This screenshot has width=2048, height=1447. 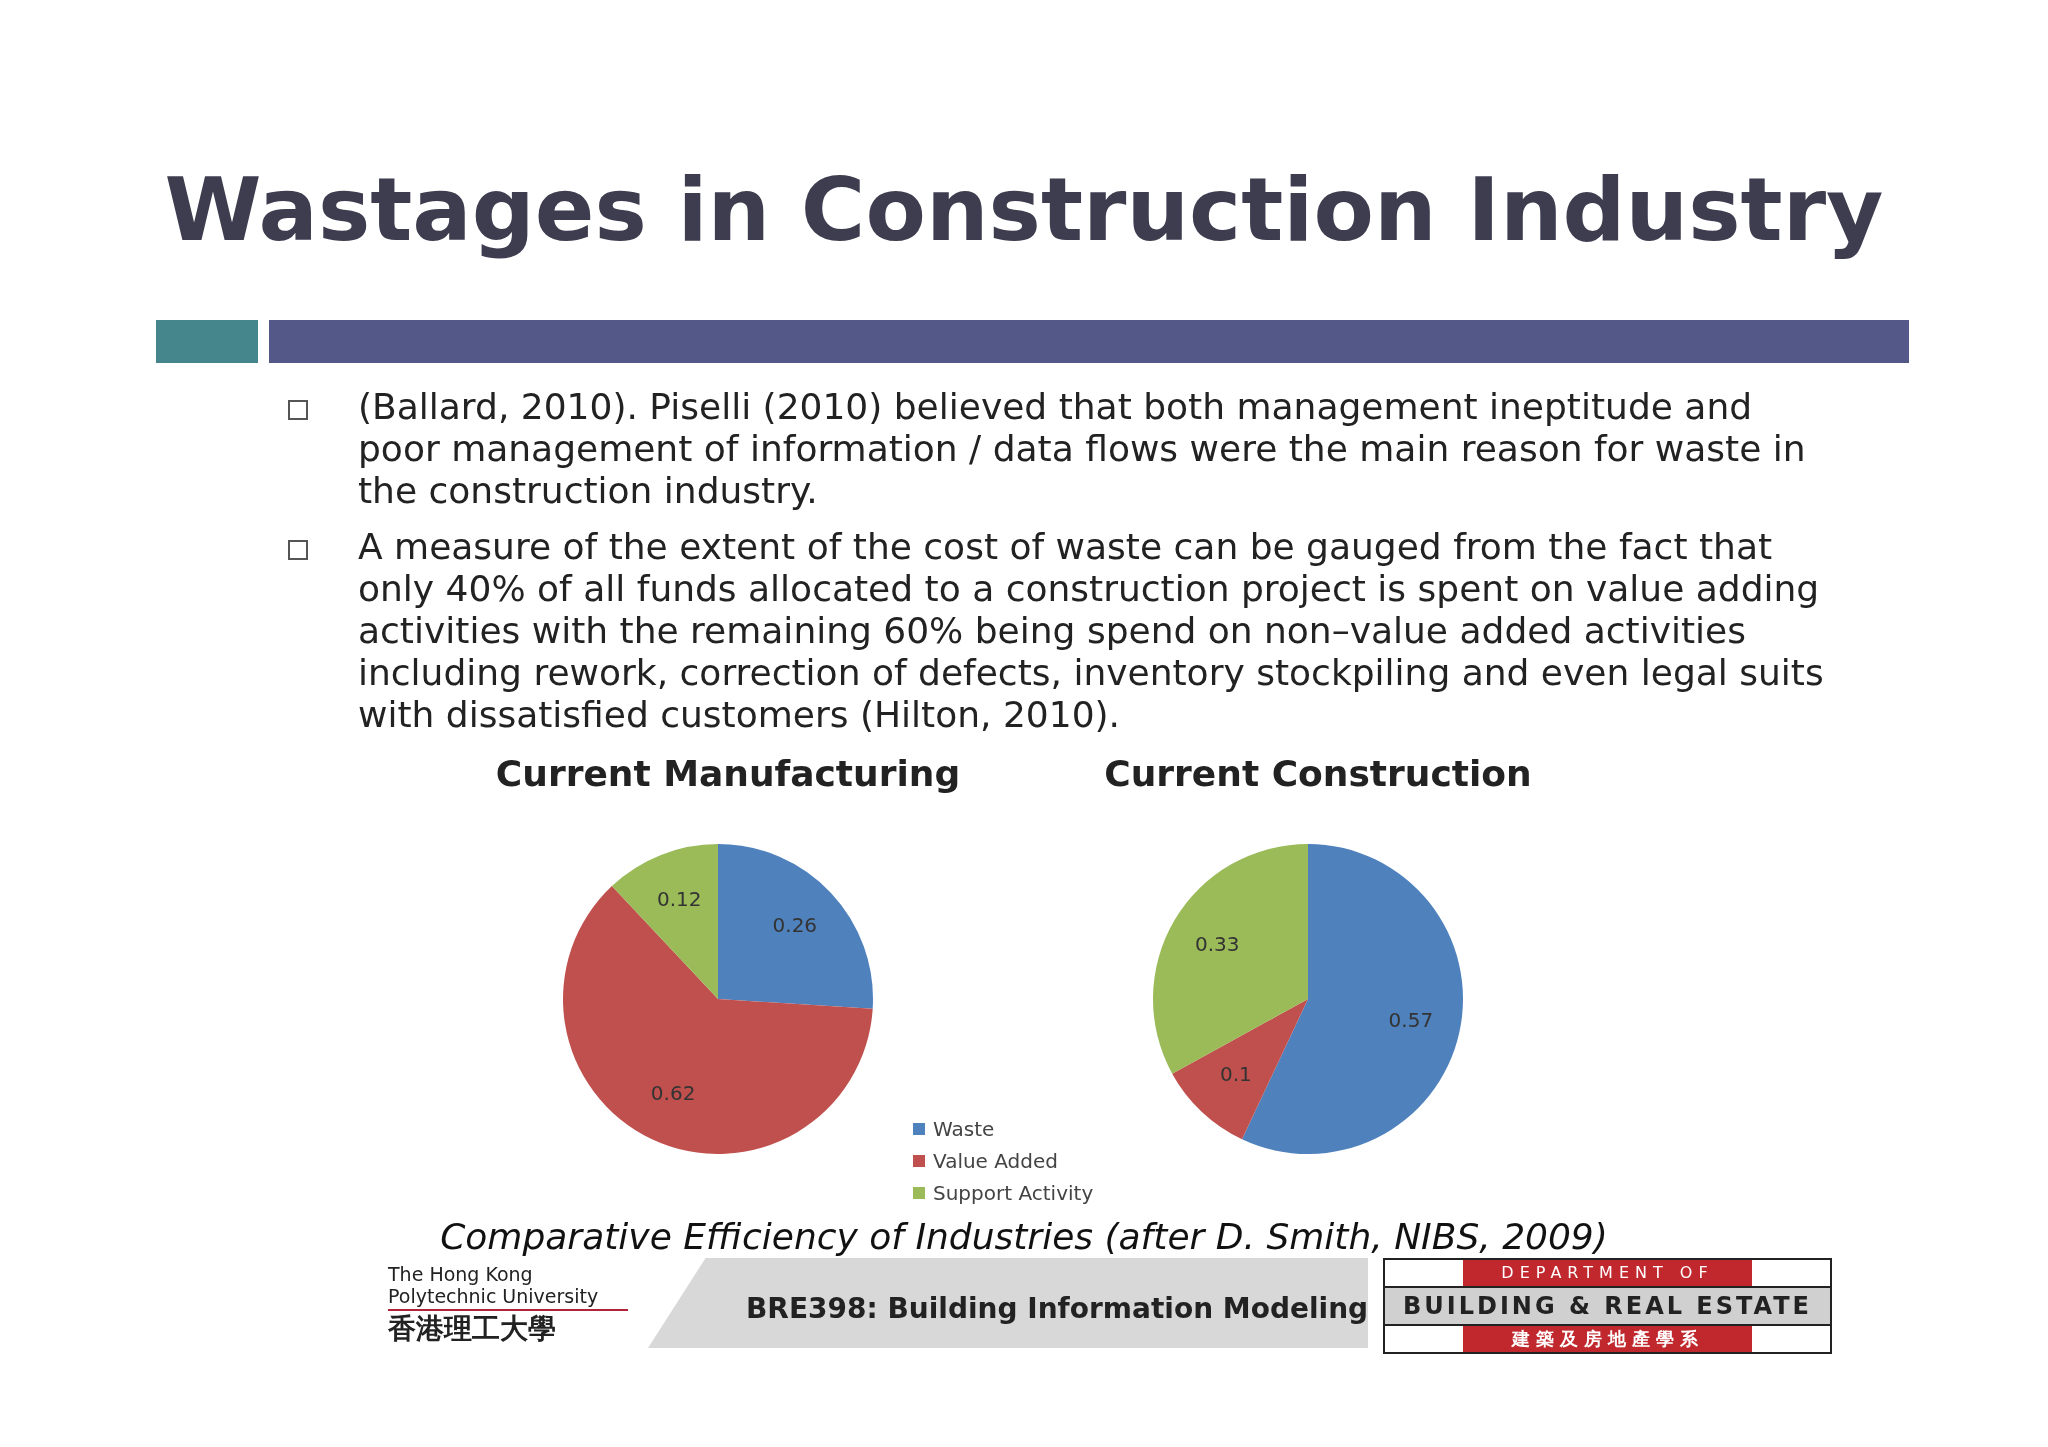 I want to click on chart-title: Current Construction, so click(x=1318, y=773).